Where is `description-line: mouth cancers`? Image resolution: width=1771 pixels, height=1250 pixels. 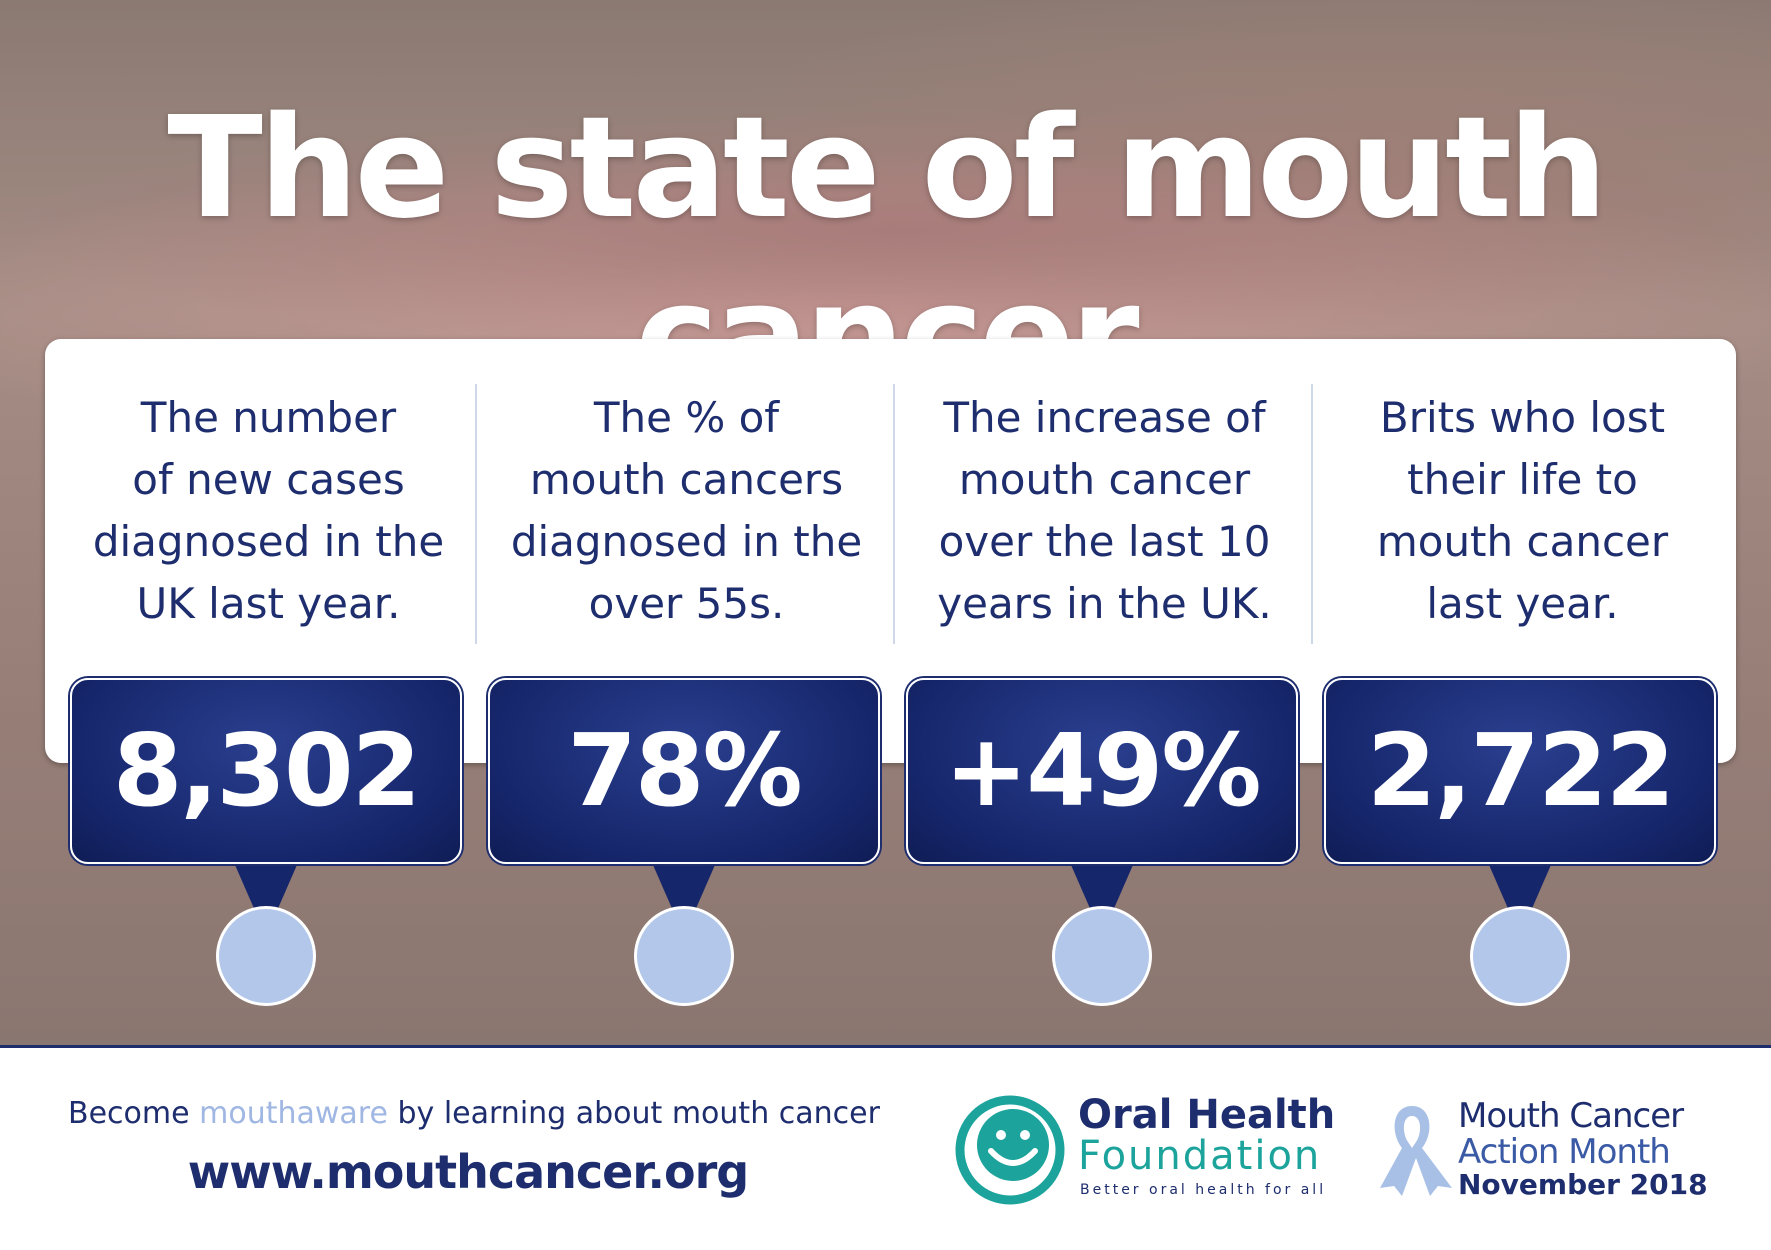
description-line: mouth cancers is located at coordinates (686, 479).